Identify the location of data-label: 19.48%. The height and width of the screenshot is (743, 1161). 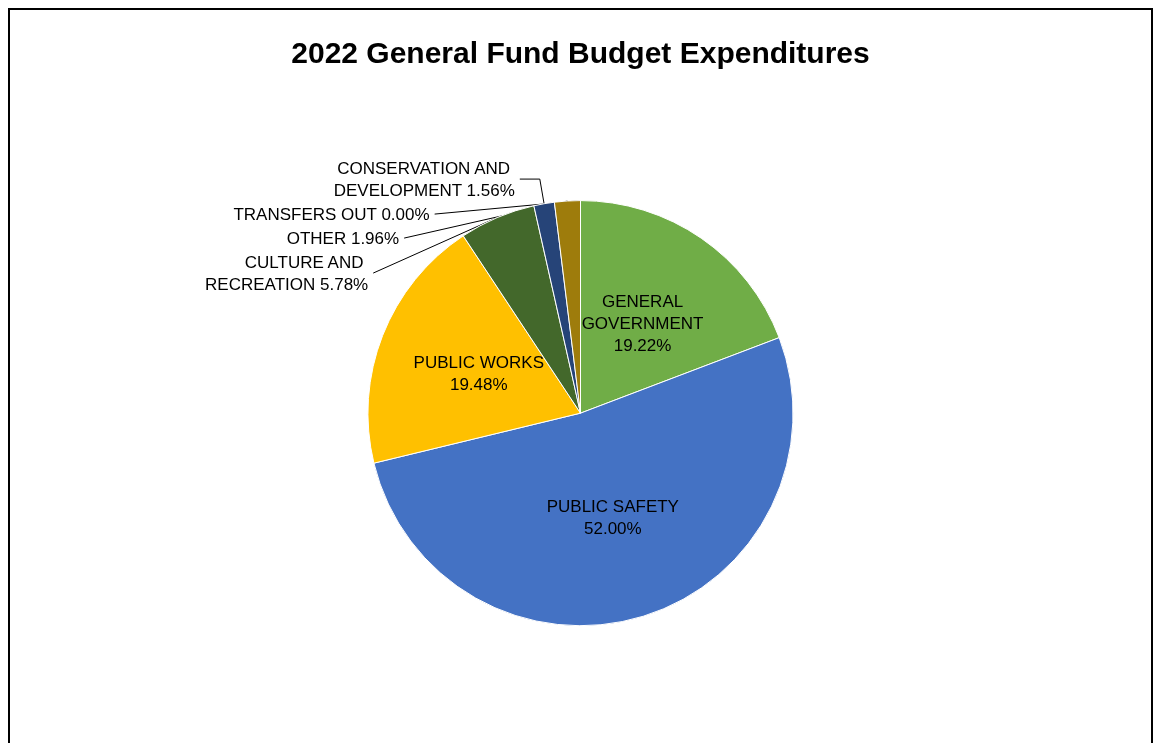
(478, 384).